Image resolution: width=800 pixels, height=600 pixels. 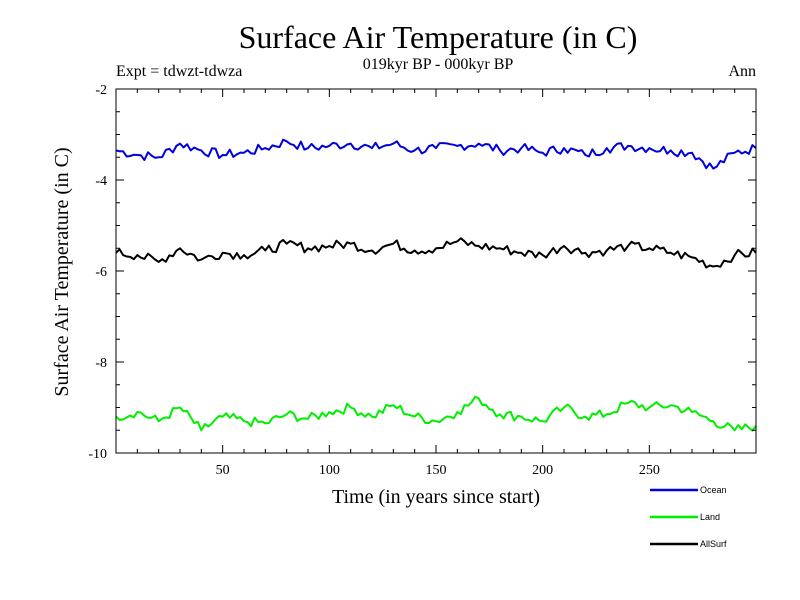 I want to click on x-tick-label: 50, so click(x=223, y=470).